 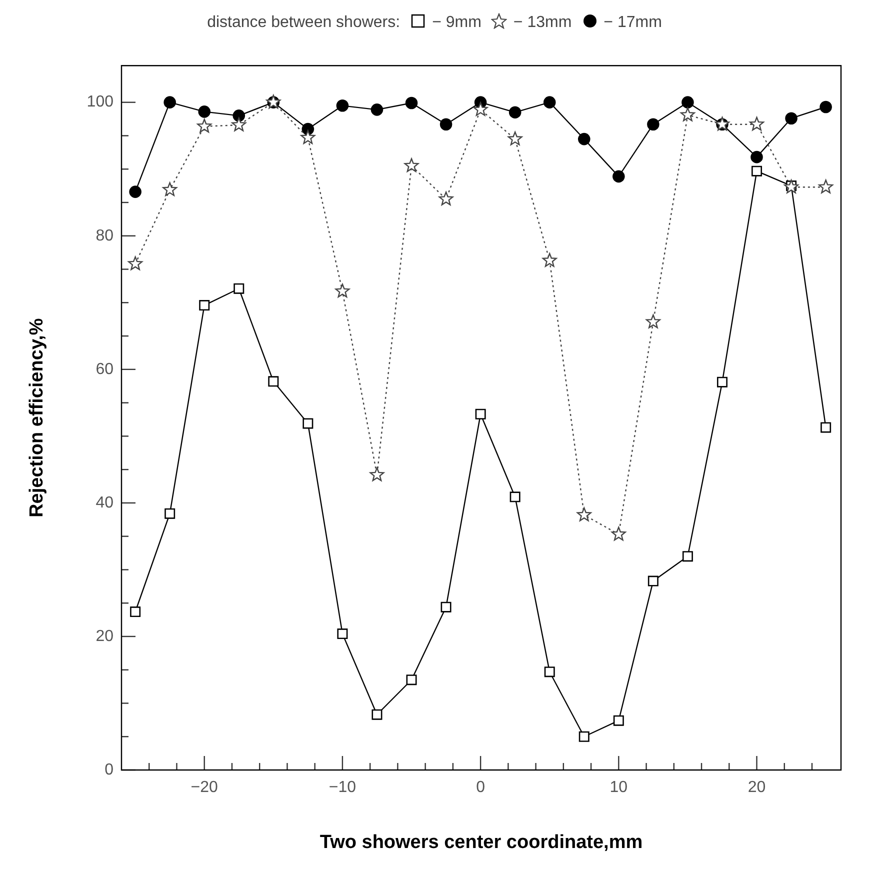 I want to click on x-tick-label: 0, so click(x=481, y=787).